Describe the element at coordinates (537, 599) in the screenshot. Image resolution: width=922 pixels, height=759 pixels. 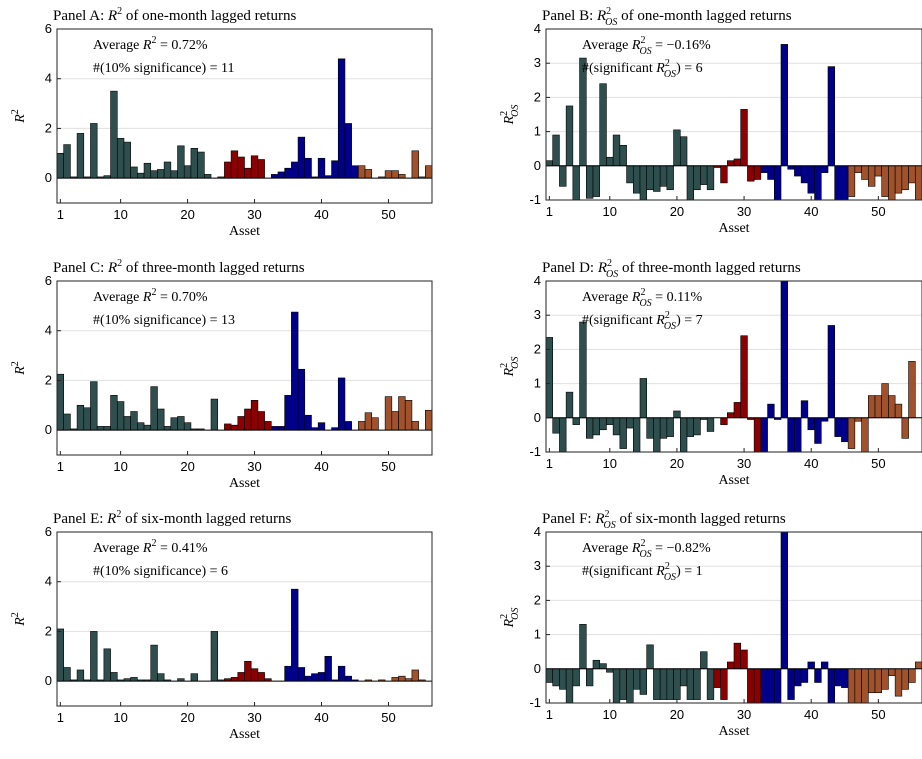
I see `y-tick-label: 2` at that location.